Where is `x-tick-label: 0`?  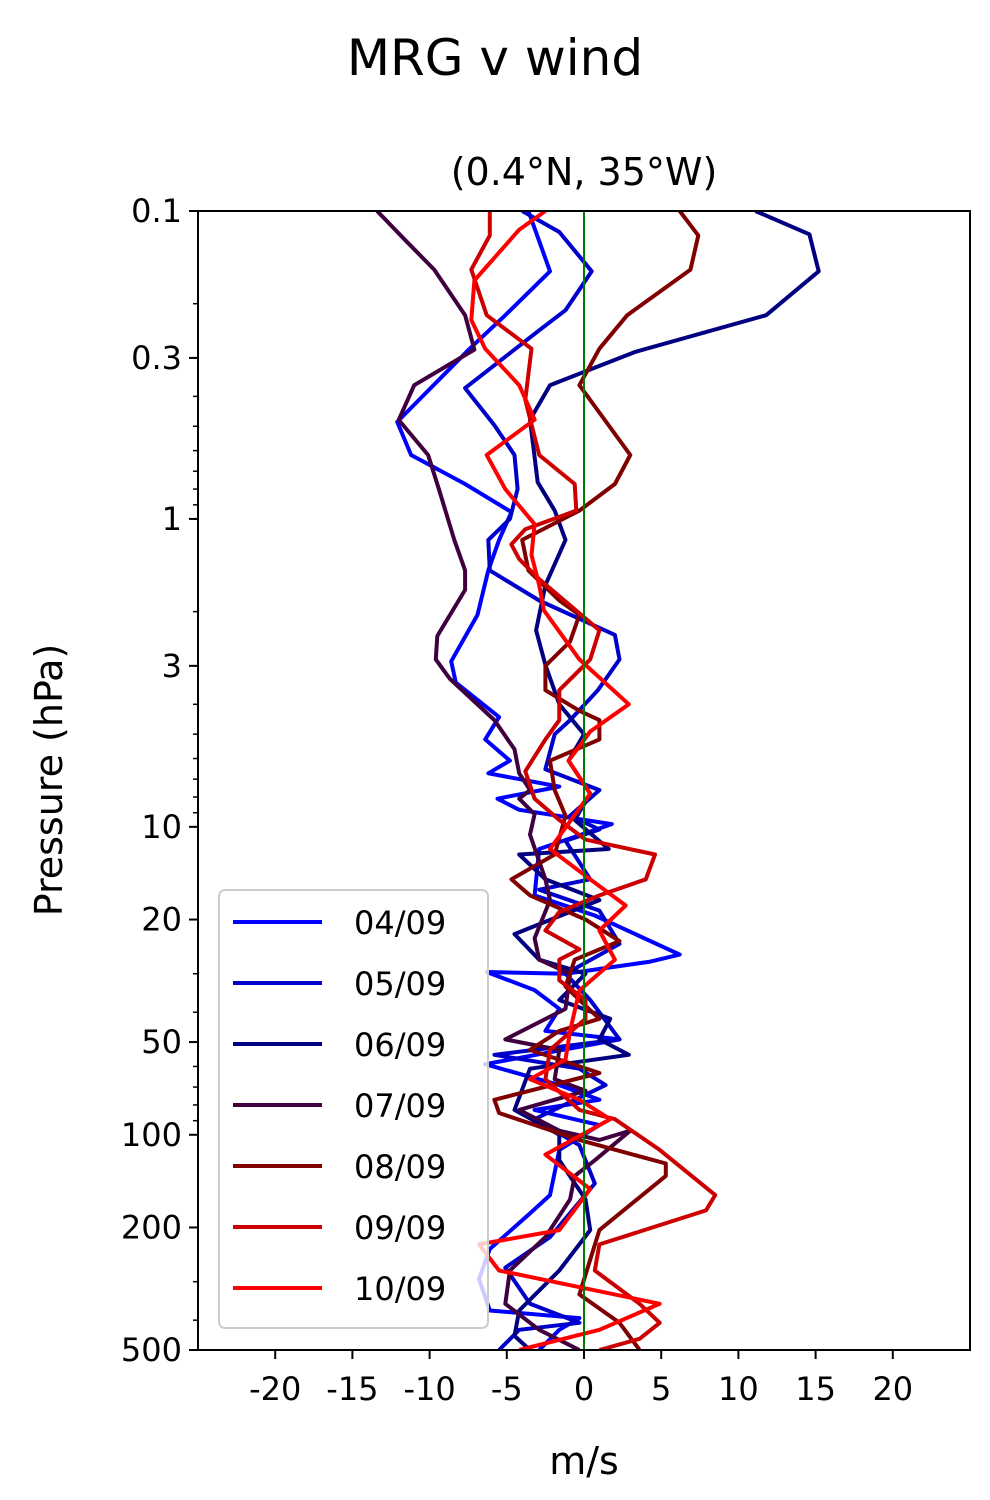
x-tick-label: 0 is located at coordinates (584, 1389).